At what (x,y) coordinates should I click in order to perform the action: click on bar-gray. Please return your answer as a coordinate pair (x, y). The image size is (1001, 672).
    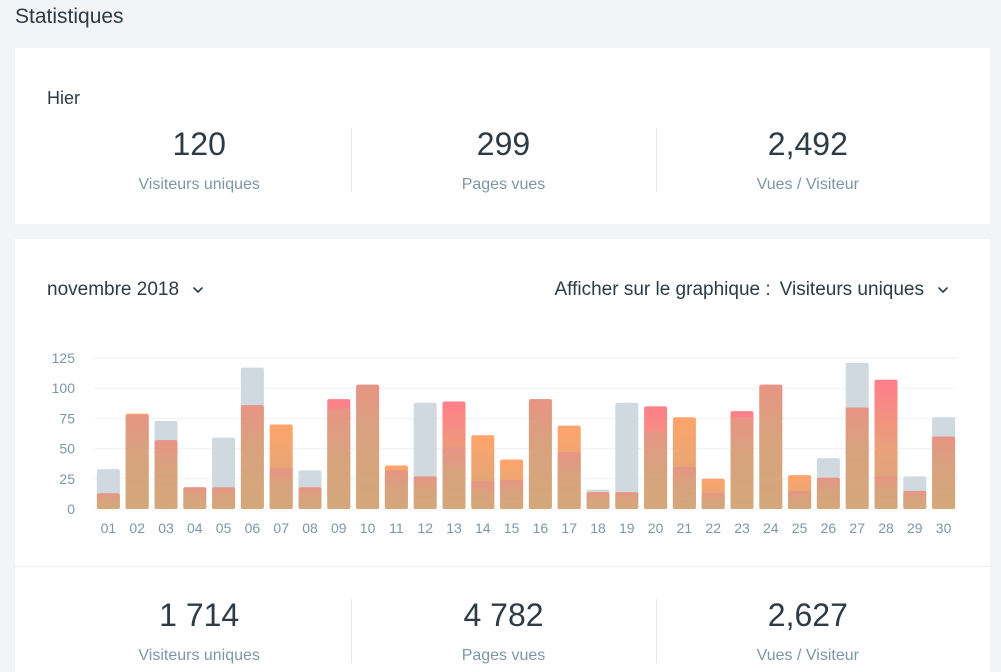
    Looking at the image, I should click on (627, 455).